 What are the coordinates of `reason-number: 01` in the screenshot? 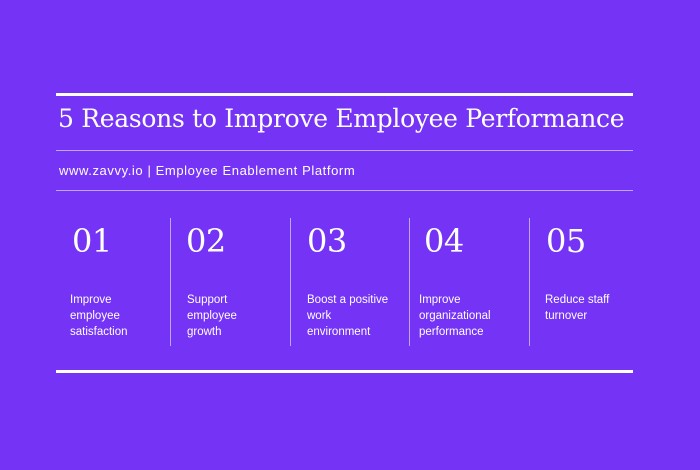 It's located at (92, 241).